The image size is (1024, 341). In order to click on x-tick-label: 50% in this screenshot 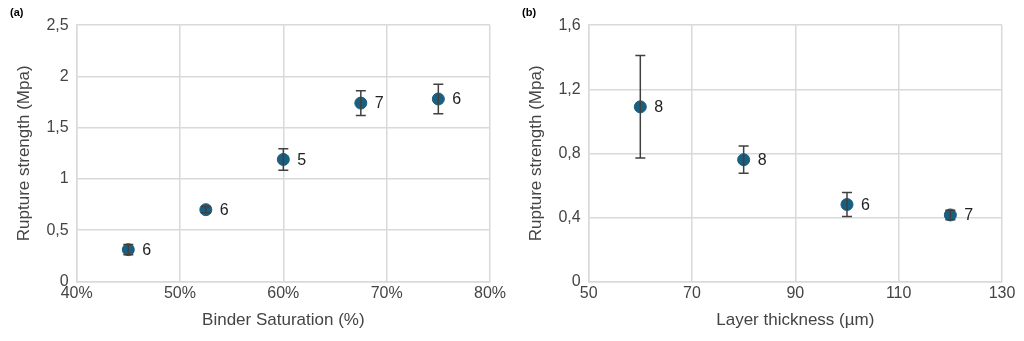, I will do `click(179, 293)`.